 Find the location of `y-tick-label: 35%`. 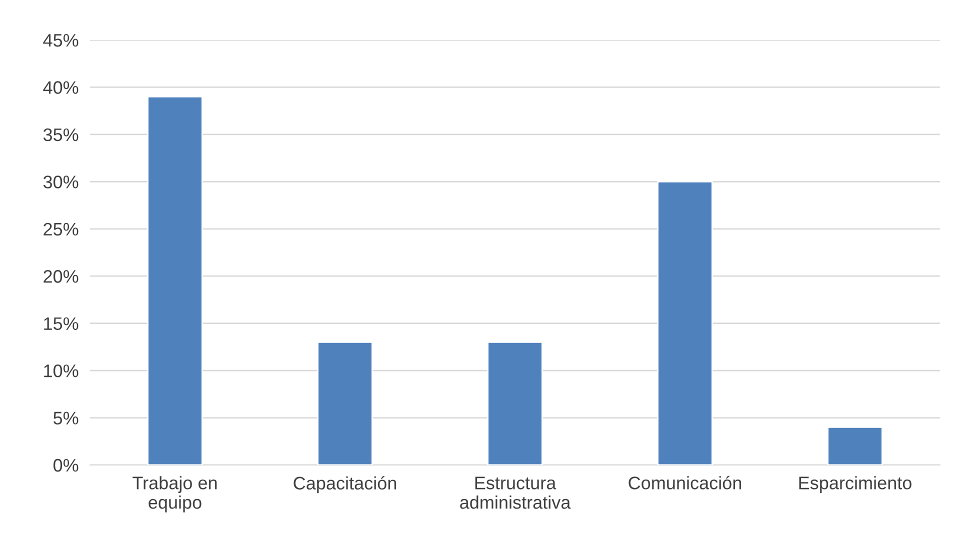

y-tick-label: 35% is located at coordinates (60, 135).